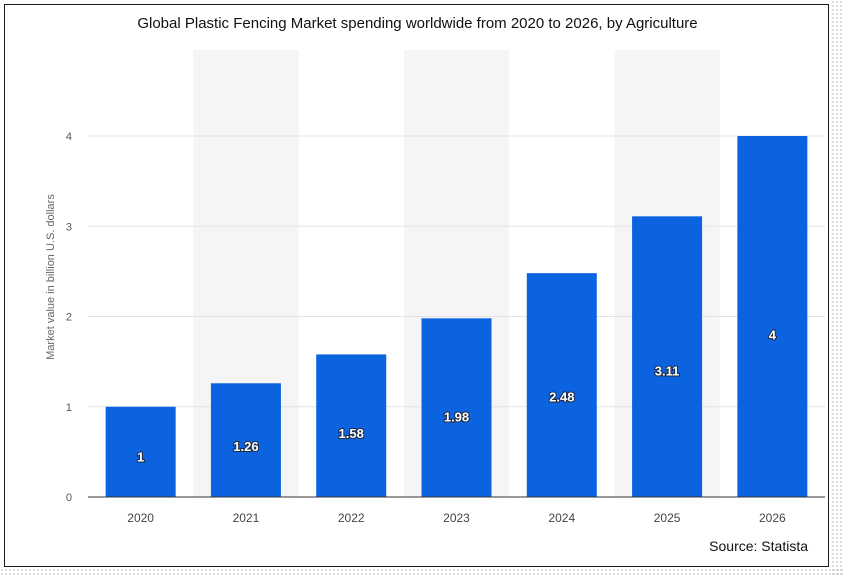 The image size is (843, 577). Describe the element at coordinates (351, 518) in the screenshot. I see `x-tick-label: 2022` at that location.